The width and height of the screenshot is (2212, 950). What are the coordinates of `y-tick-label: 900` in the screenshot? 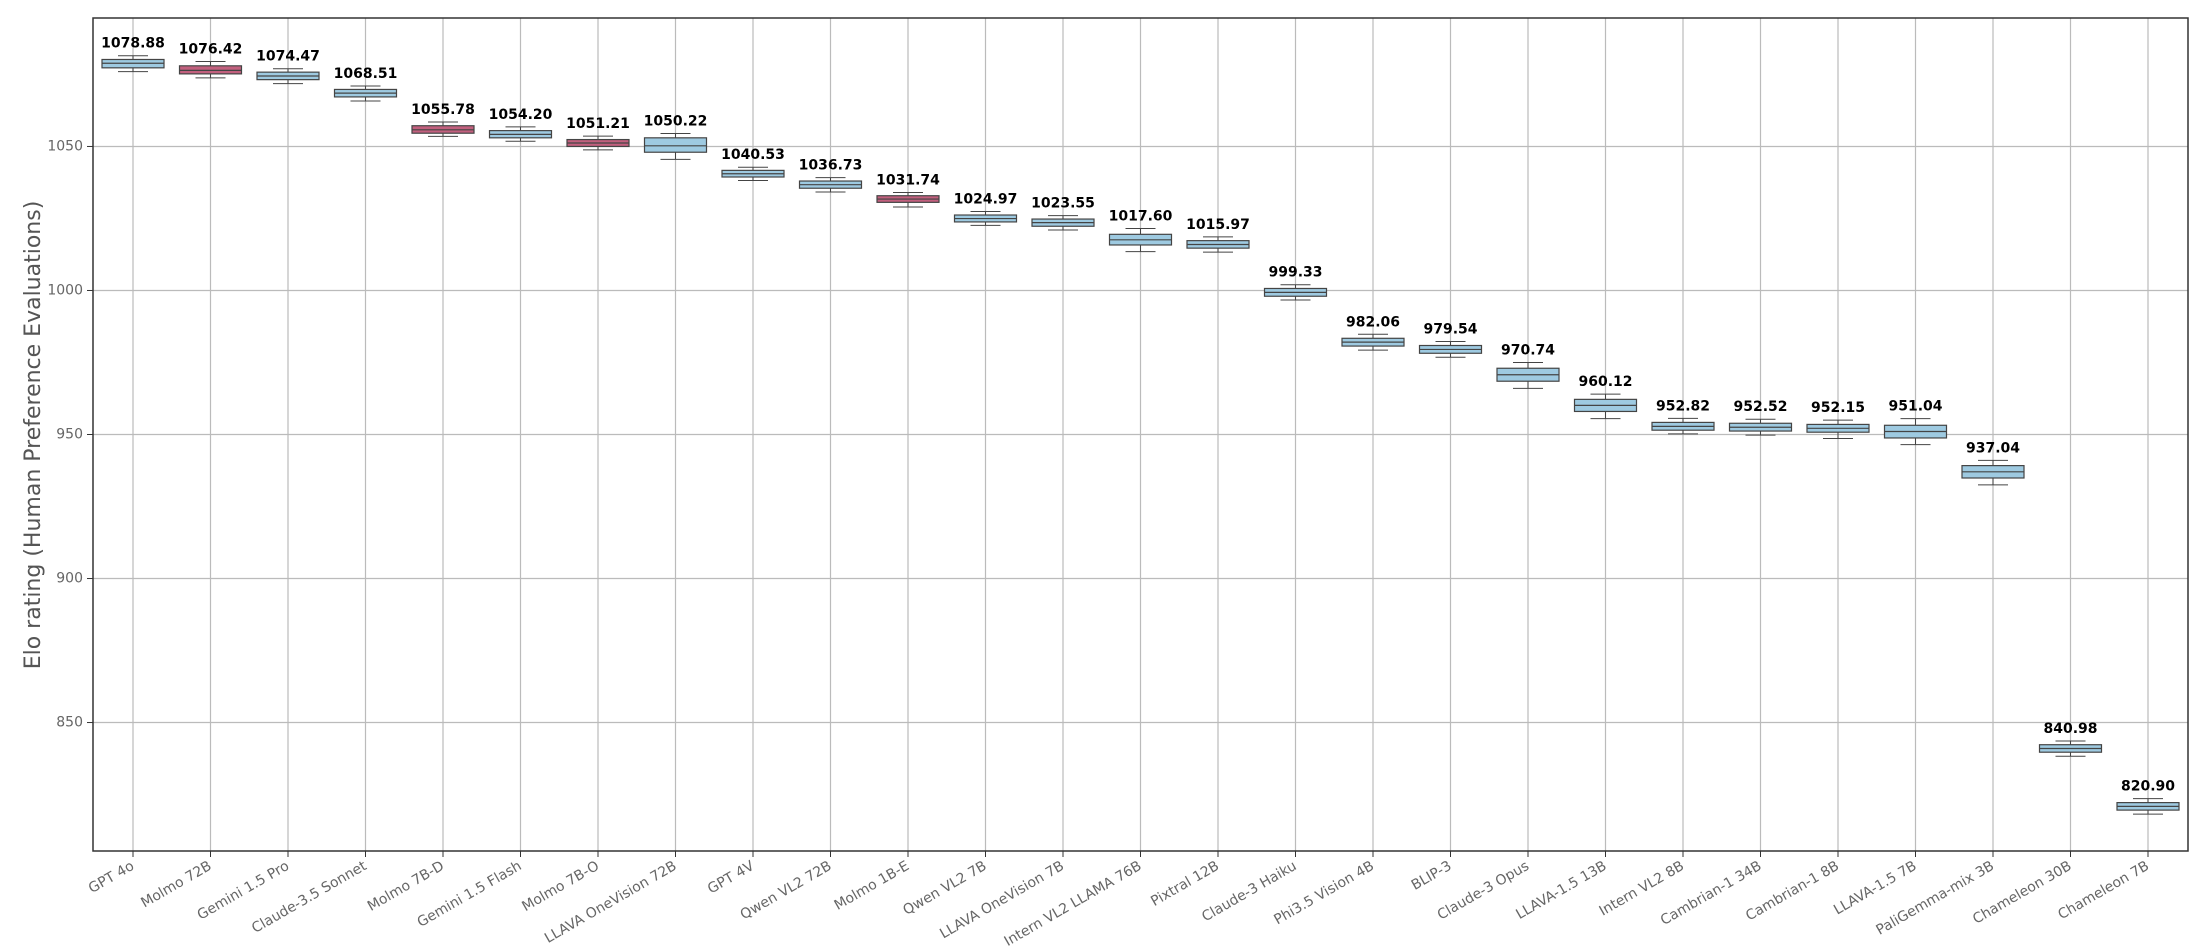 It's located at (69, 579).